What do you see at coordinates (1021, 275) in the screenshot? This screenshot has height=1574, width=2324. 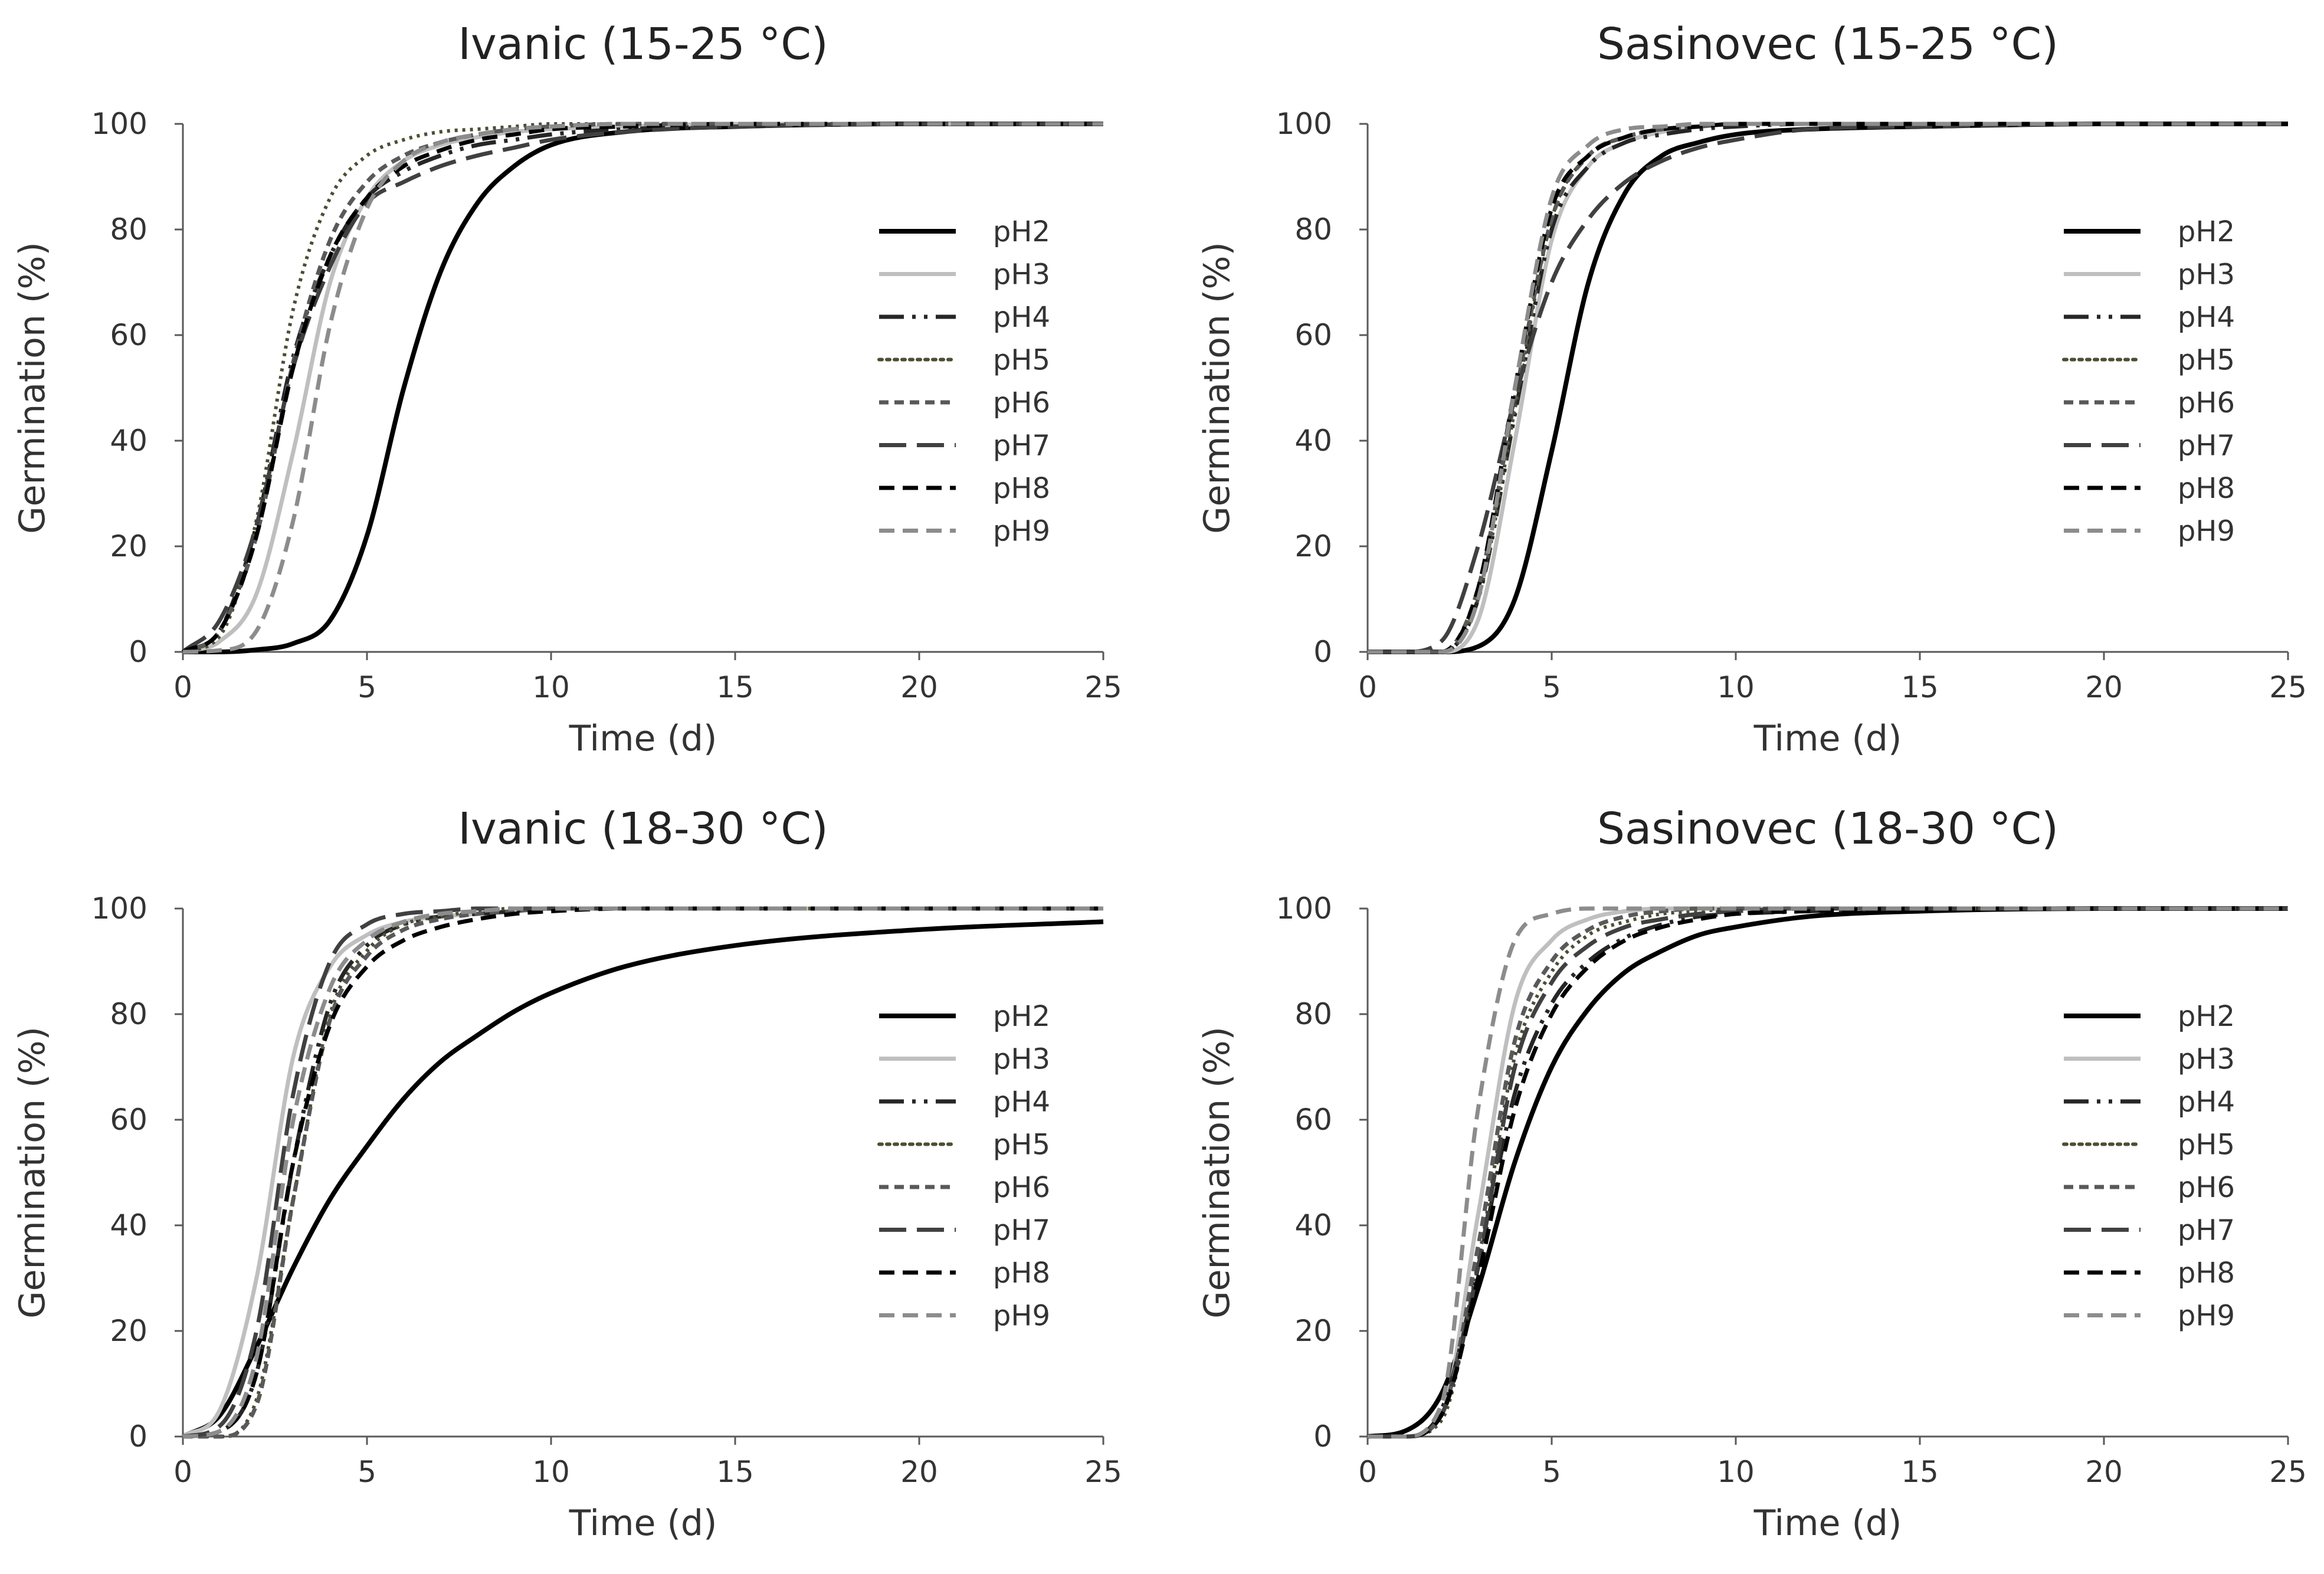 I see `legend-label-ph3: pH3` at bounding box center [1021, 275].